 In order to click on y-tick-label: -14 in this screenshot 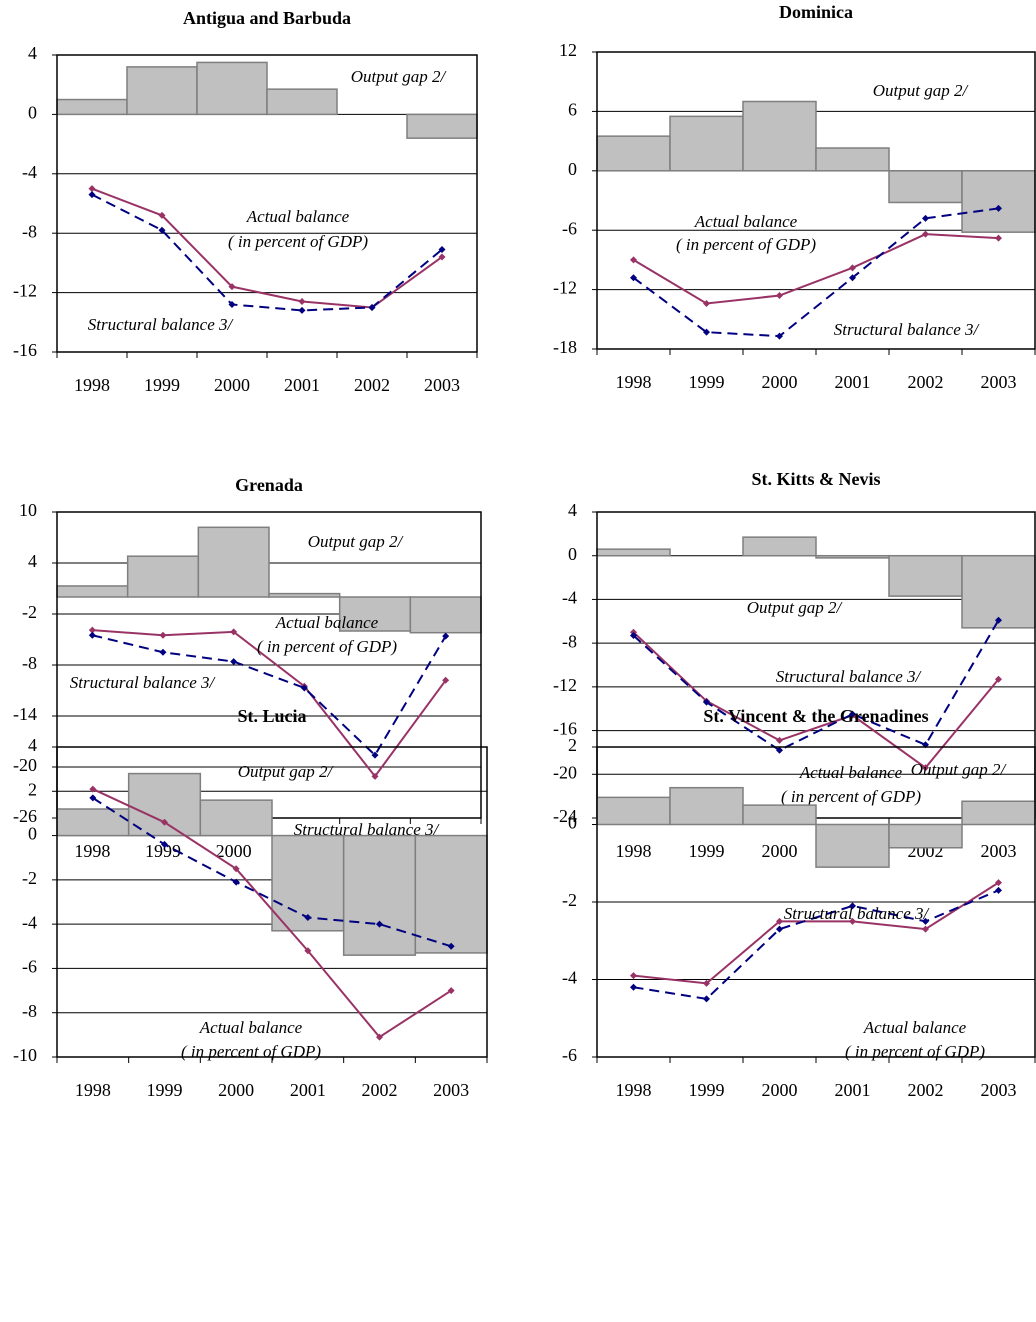, I will do `click(25, 714)`.